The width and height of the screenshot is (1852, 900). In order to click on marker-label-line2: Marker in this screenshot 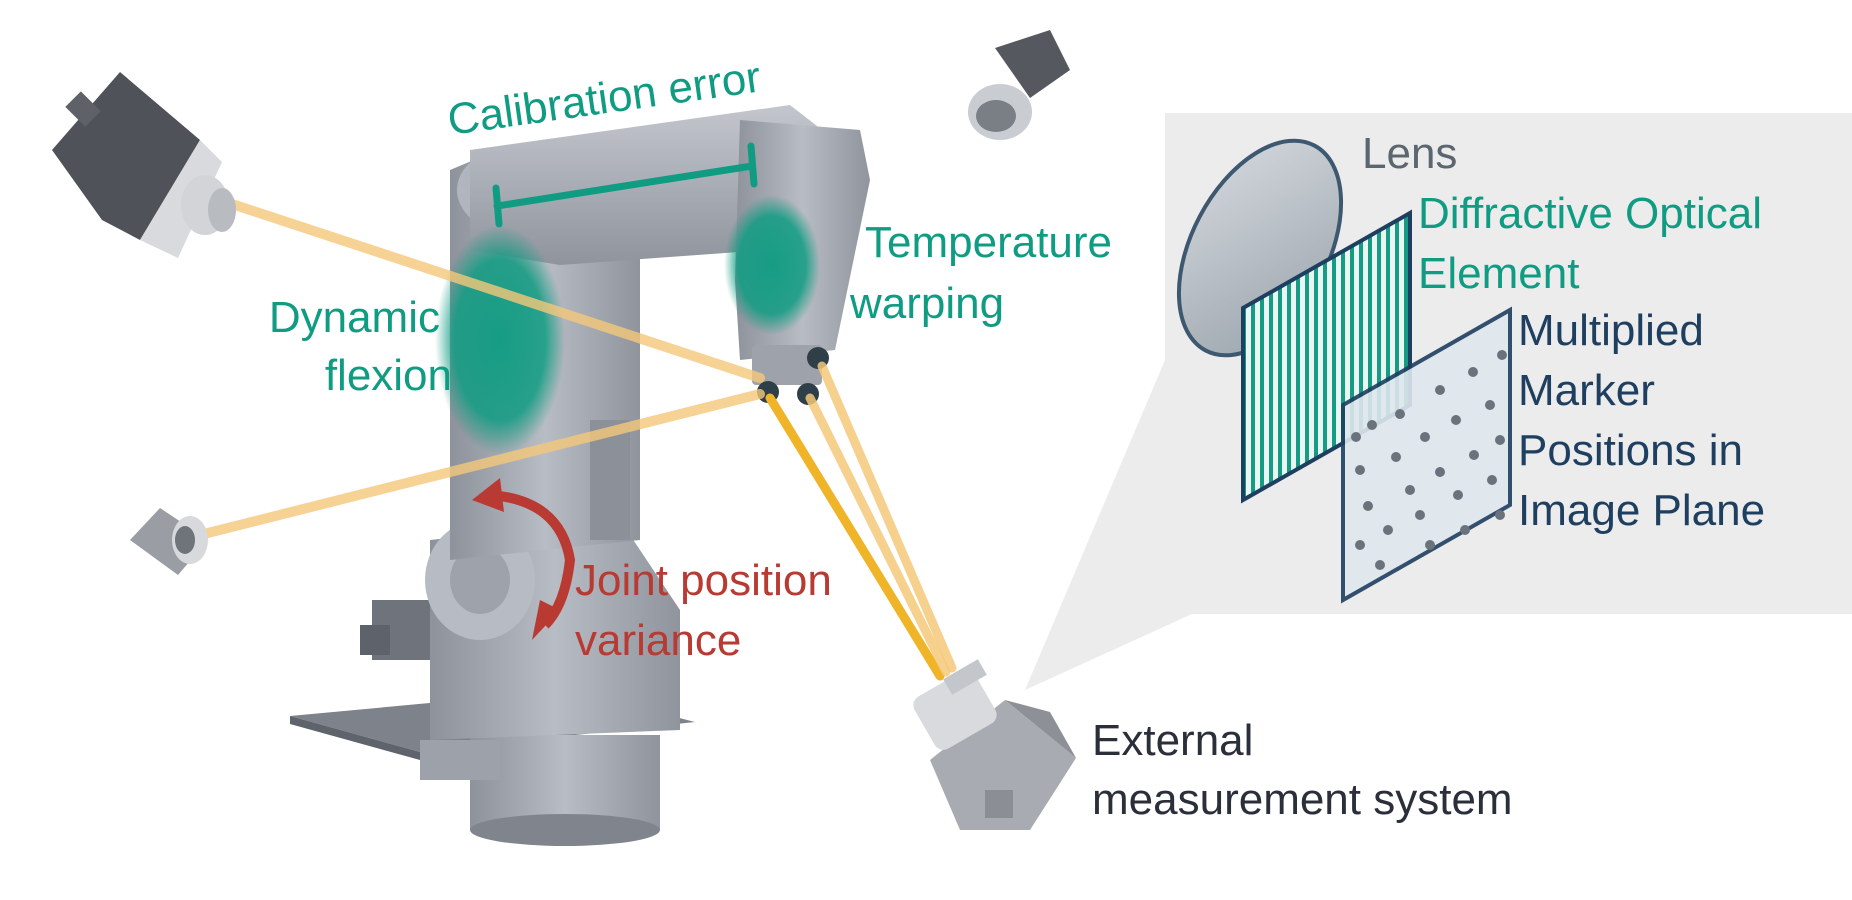, I will do `click(1586, 390)`.